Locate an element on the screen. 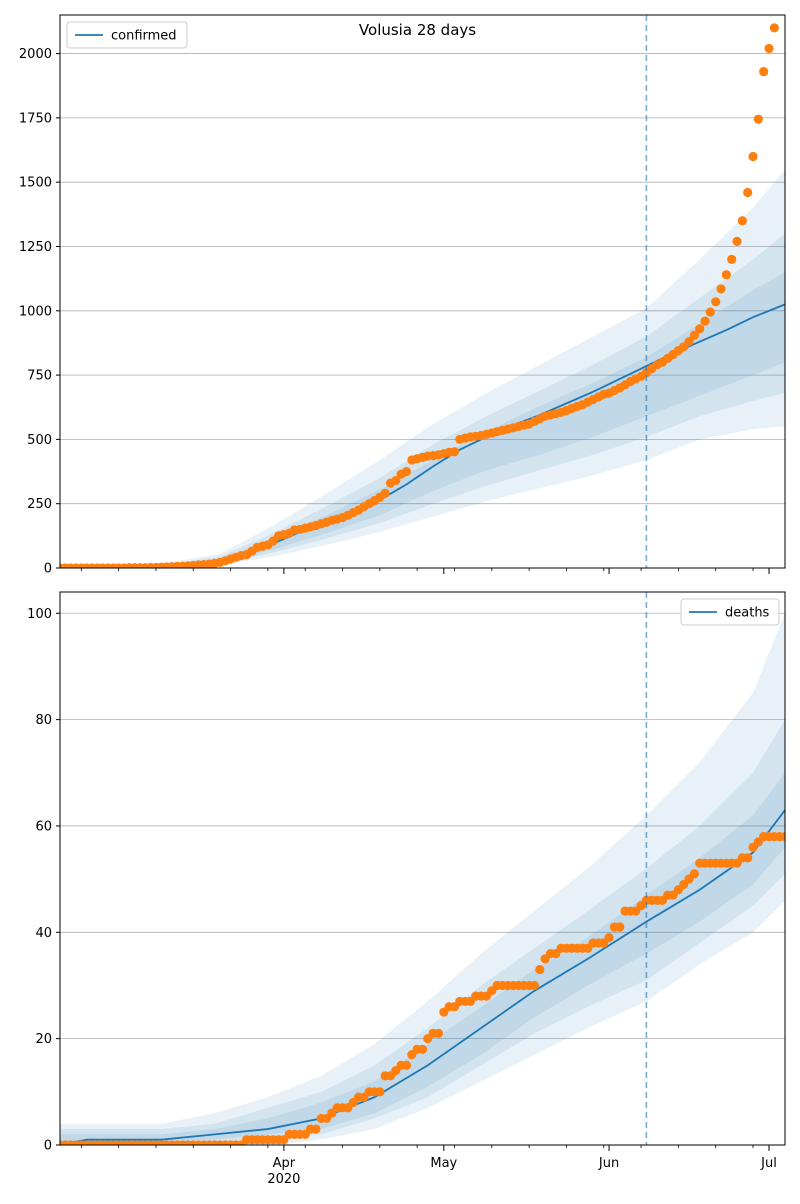 The width and height of the screenshot is (800, 1204). x-tick-label: Jun is located at coordinates (608, 1163).